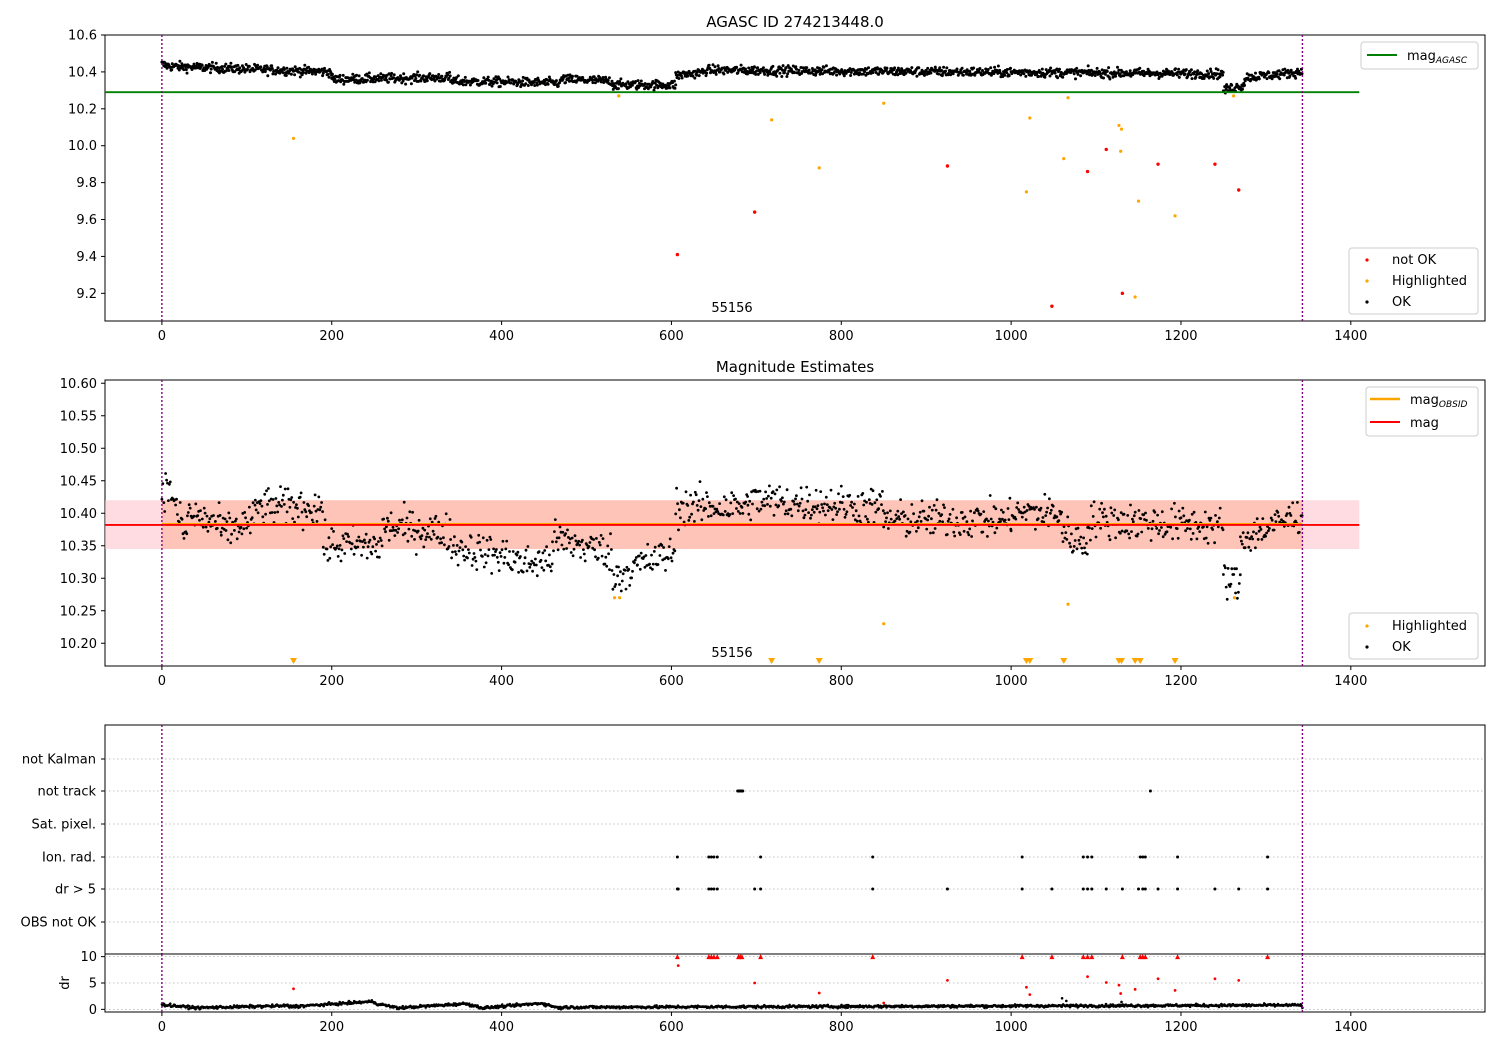  What do you see at coordinates (78, 384) in the screenshot?
I see `y-tick-label: 10.60` at bounding box center [78, 384].